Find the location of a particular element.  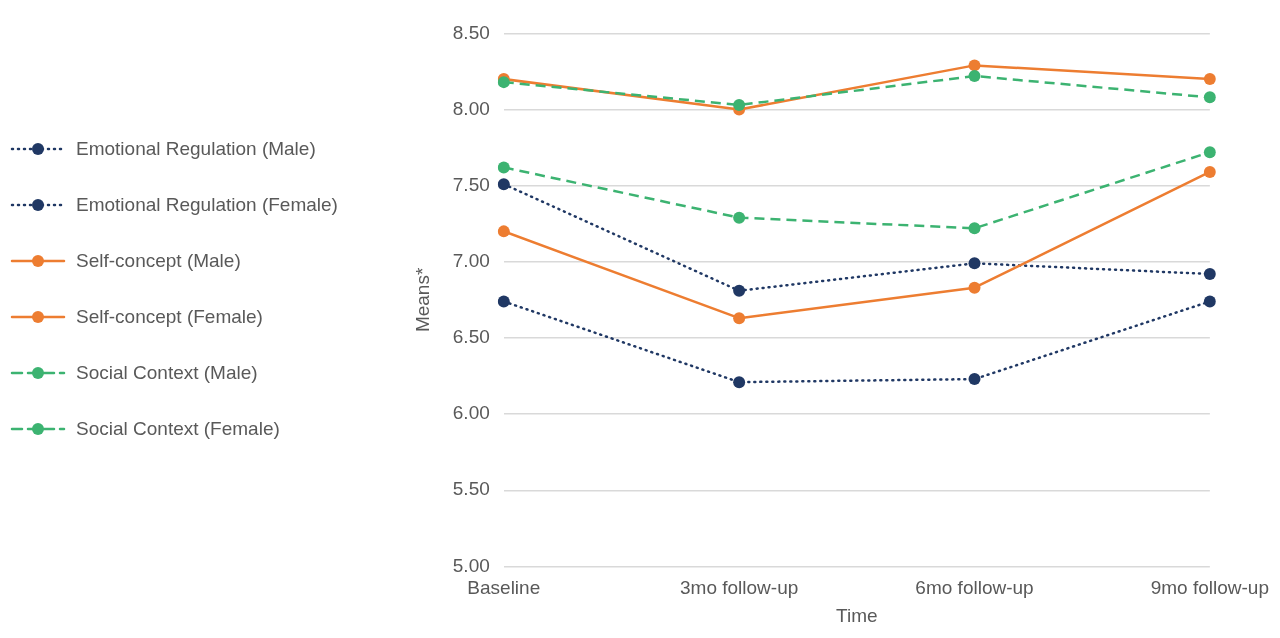

y-tick-label: 7.00 is located at coordinates (471, 261).